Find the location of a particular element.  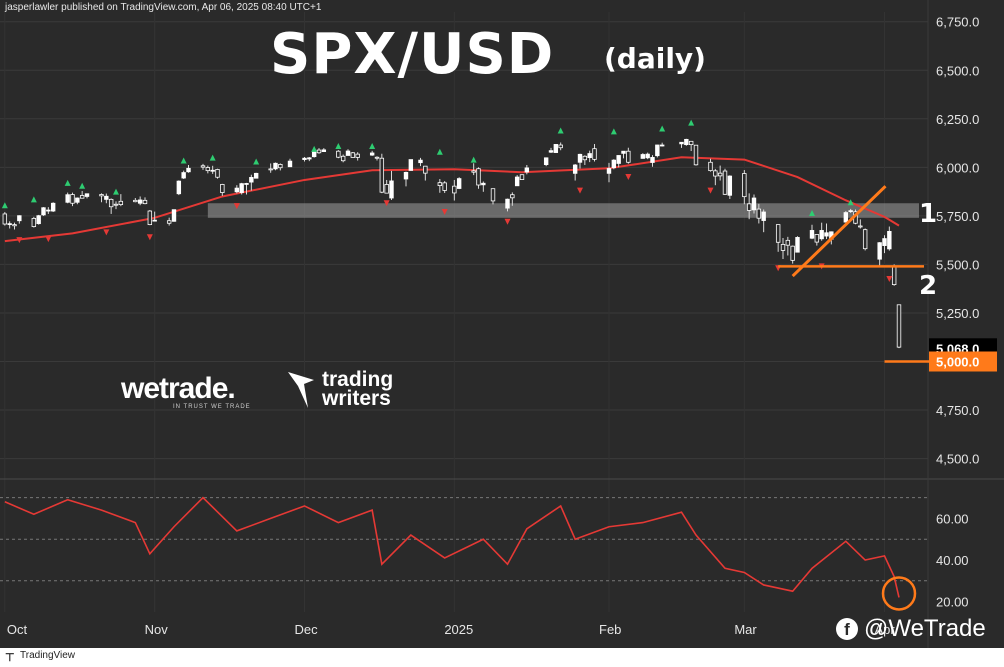

price-tick-label: 5,500.0 is located at coordinates (957, 264).